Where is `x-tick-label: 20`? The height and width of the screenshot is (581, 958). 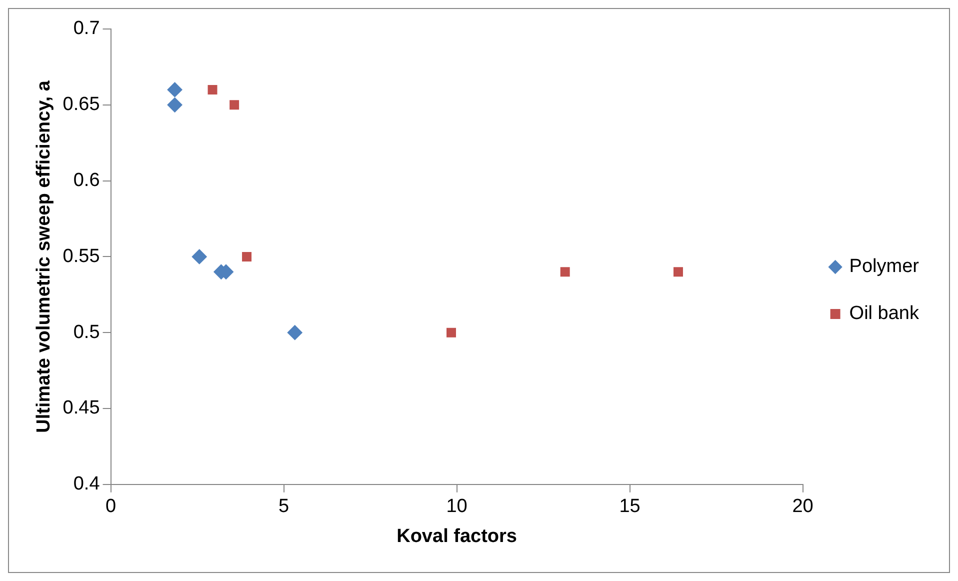
x-tick-label: 20 is located at coordinates (803, 507).